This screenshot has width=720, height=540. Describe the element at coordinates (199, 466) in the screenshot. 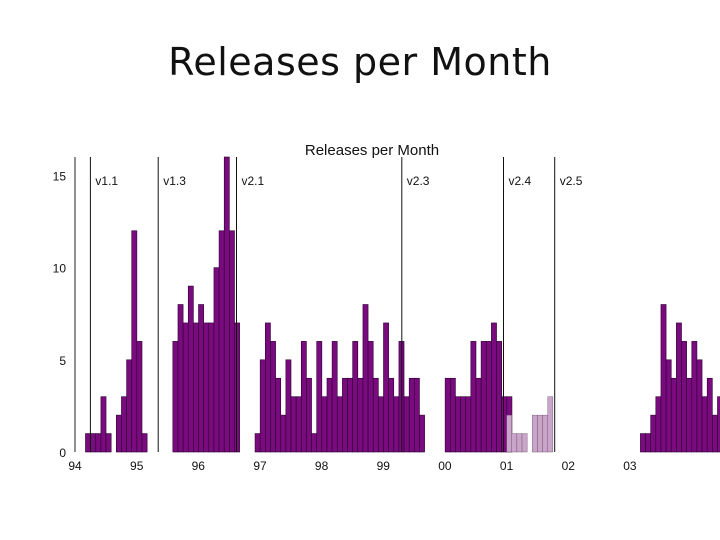

I see `x-tick-label: 96` at that location.